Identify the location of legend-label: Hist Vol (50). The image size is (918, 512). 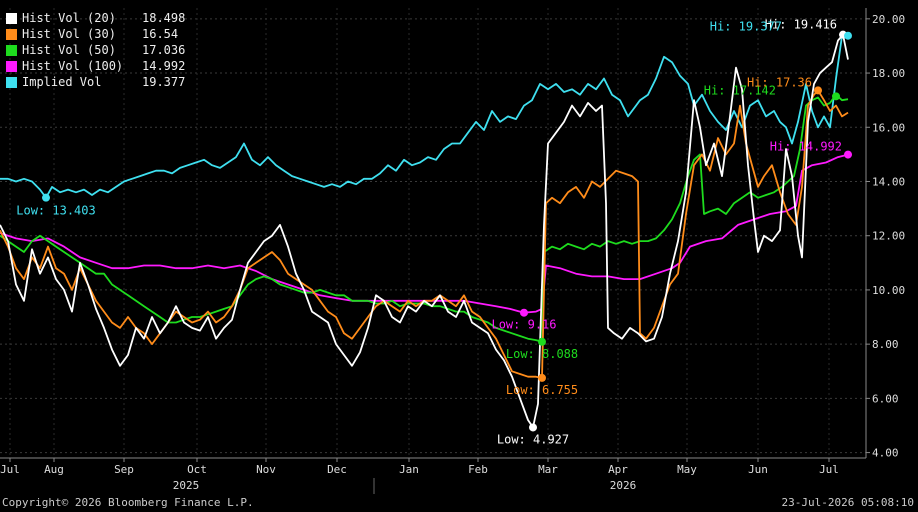
(69, 50).